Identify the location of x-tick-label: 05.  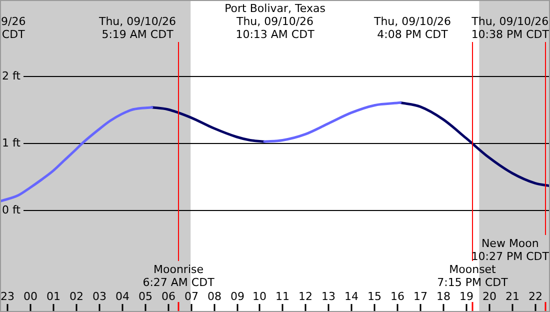
(145, 296).